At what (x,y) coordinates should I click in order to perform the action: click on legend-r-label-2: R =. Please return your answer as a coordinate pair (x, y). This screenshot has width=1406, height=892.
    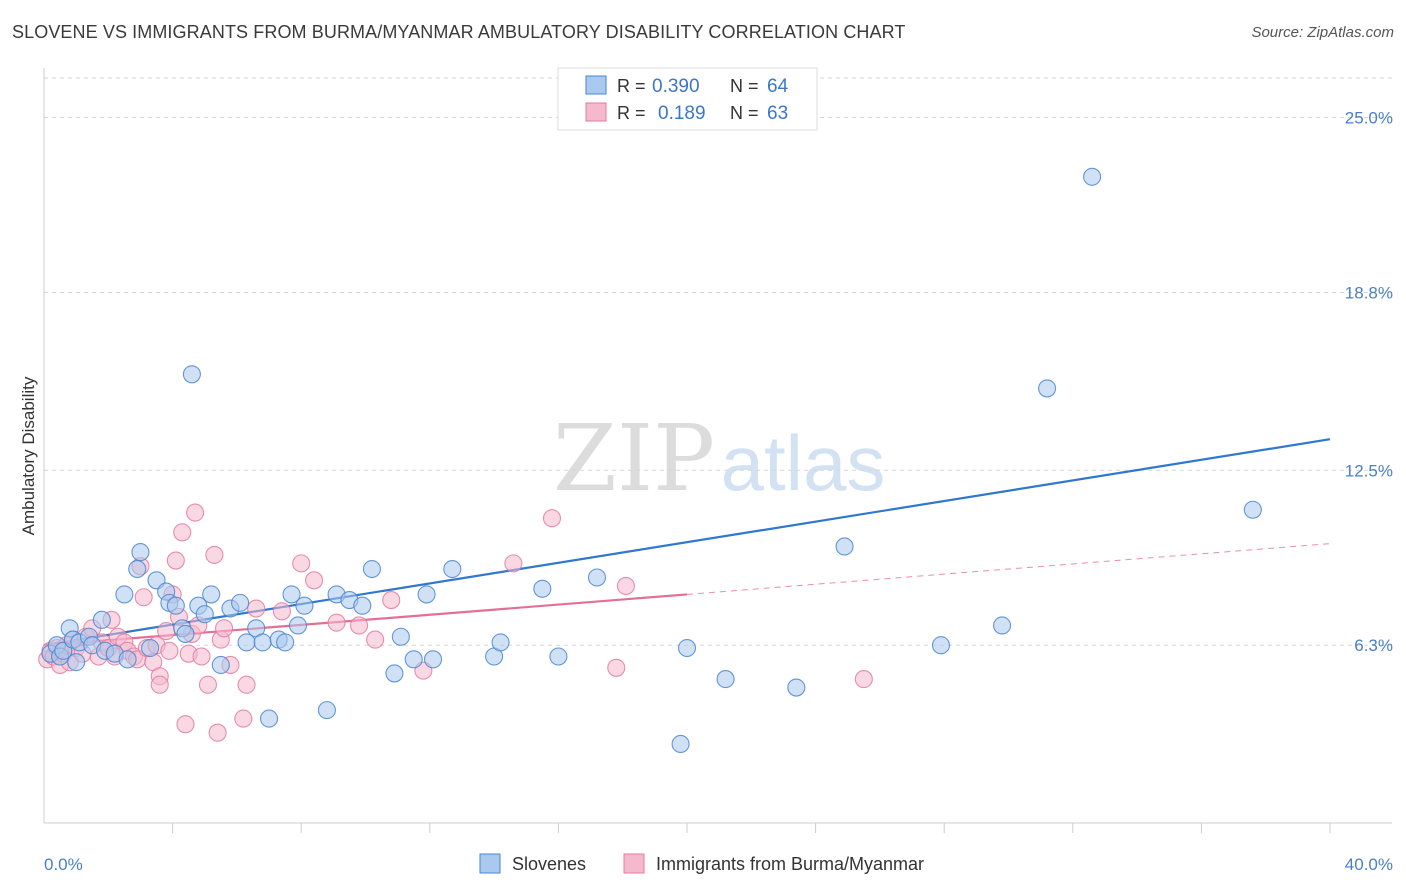
    Looking at the image, I should click on (631, 113).